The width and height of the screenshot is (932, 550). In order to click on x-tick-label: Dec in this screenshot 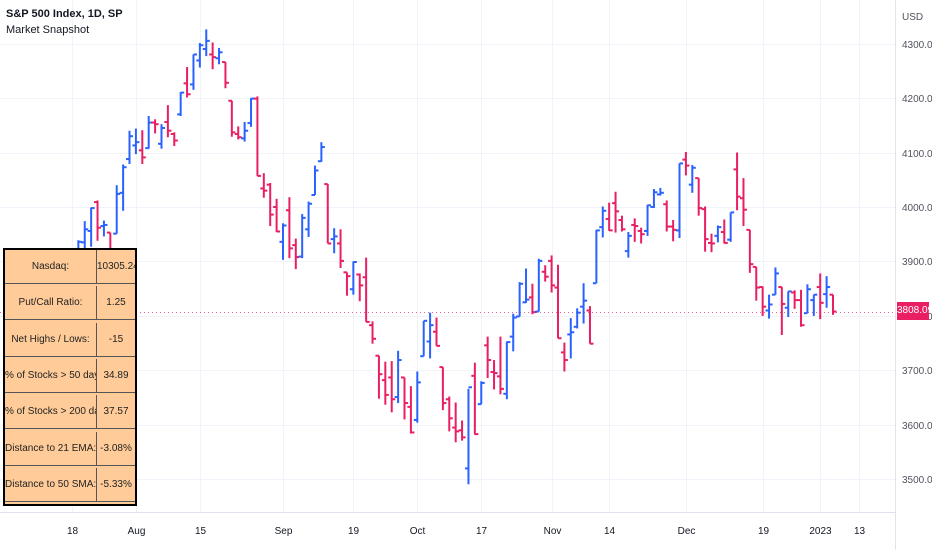, I will do `click(687, 531)`.